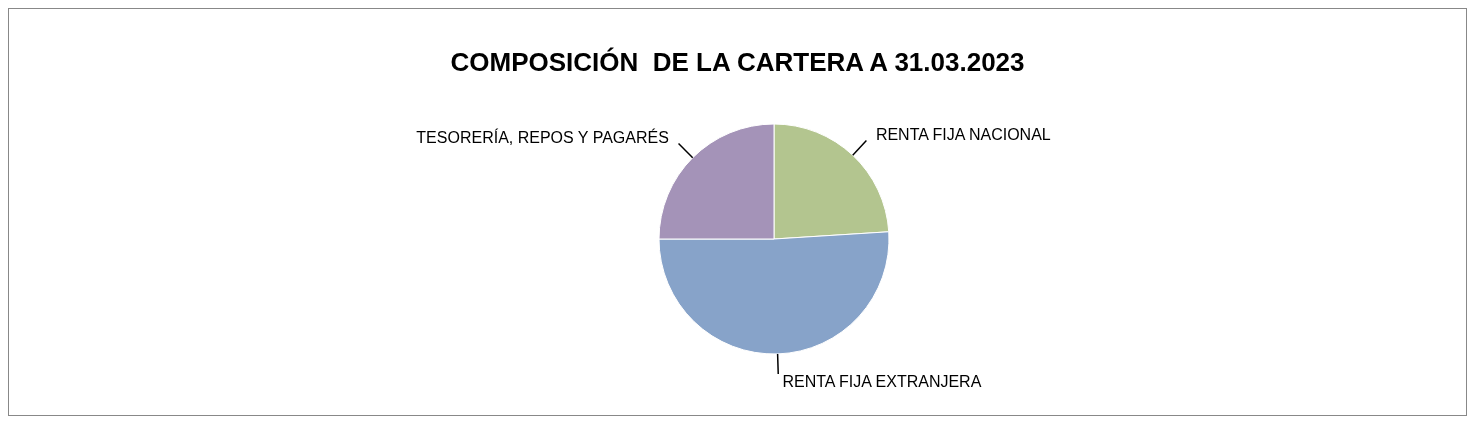  Describe the element at coordinates (882, 382) in the screenshot. I see `slice-label: RENTA FIJA EXTRANJERA` at that location.